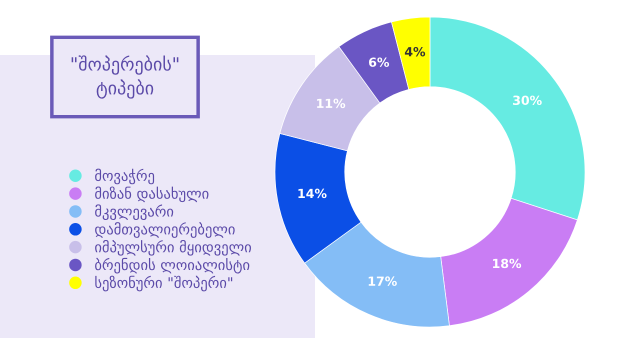  What do you see at coordinates (134, 212) in the screenshot?
I see `legend-label: მკვლევარი` at bounding box center [134, 212].